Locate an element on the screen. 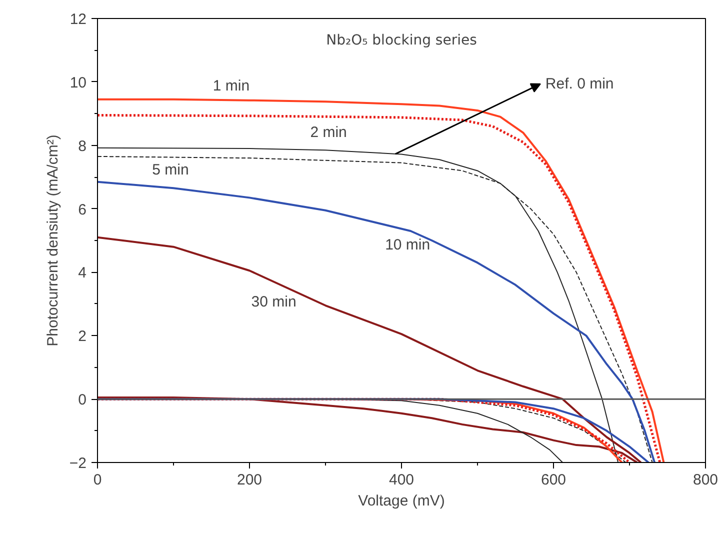 The image size is (724, 542). y-tick-label: 12 is located at coordinates (78, 19).